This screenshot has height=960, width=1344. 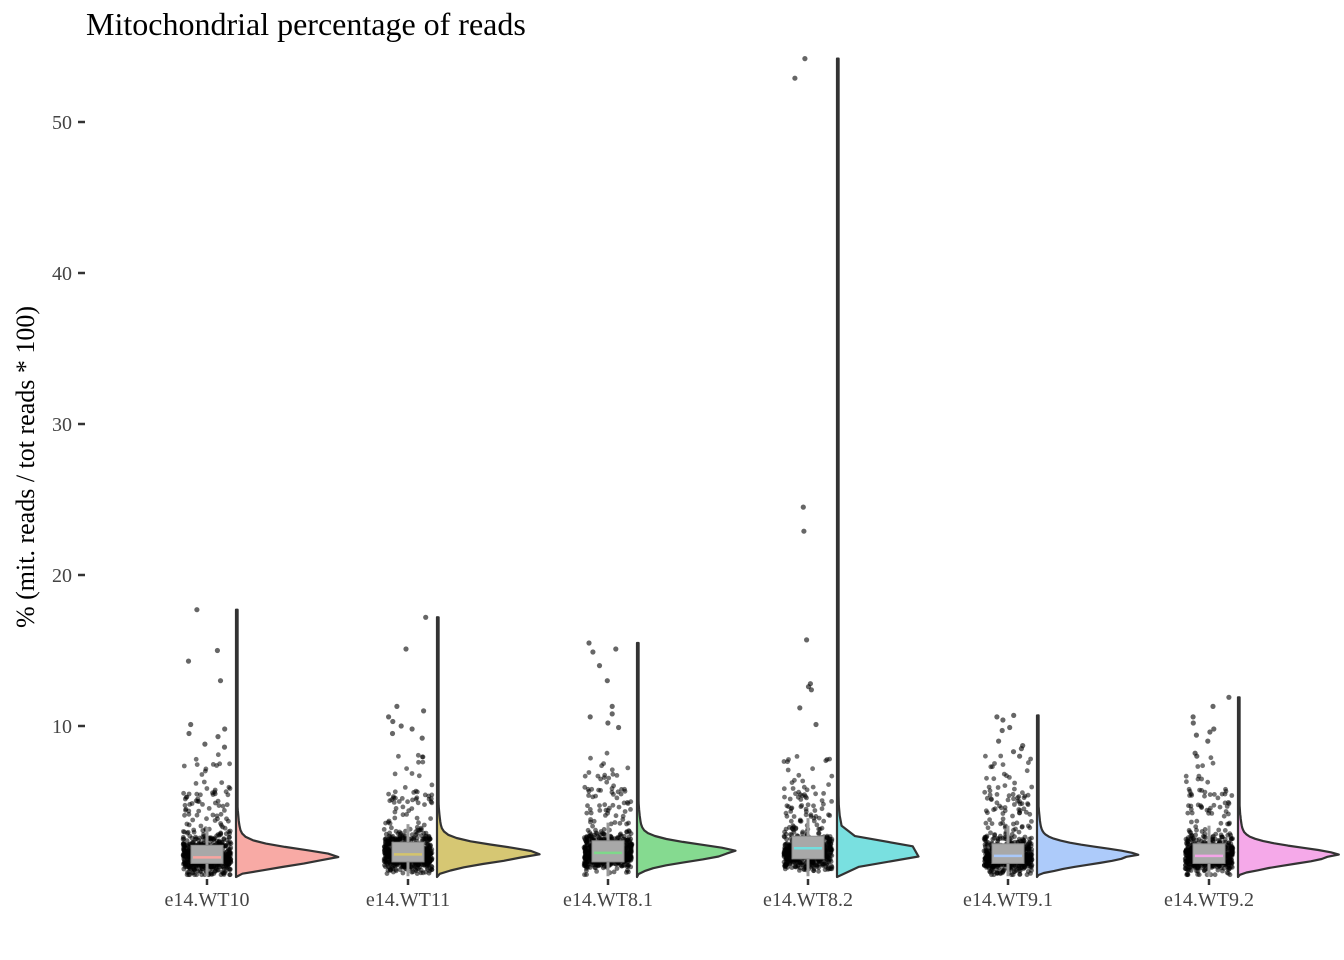 I want to click on violin, so click(x=1288, y=787).